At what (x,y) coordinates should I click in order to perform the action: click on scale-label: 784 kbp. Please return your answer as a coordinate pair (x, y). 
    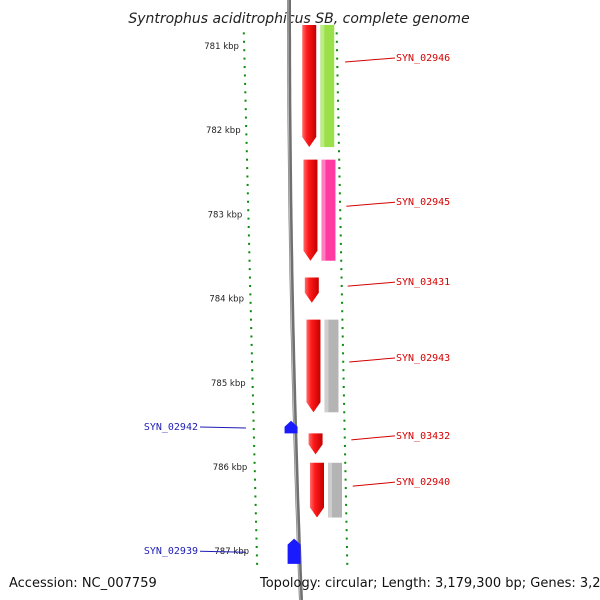
    Looking at the image, I should click on (226, 300).